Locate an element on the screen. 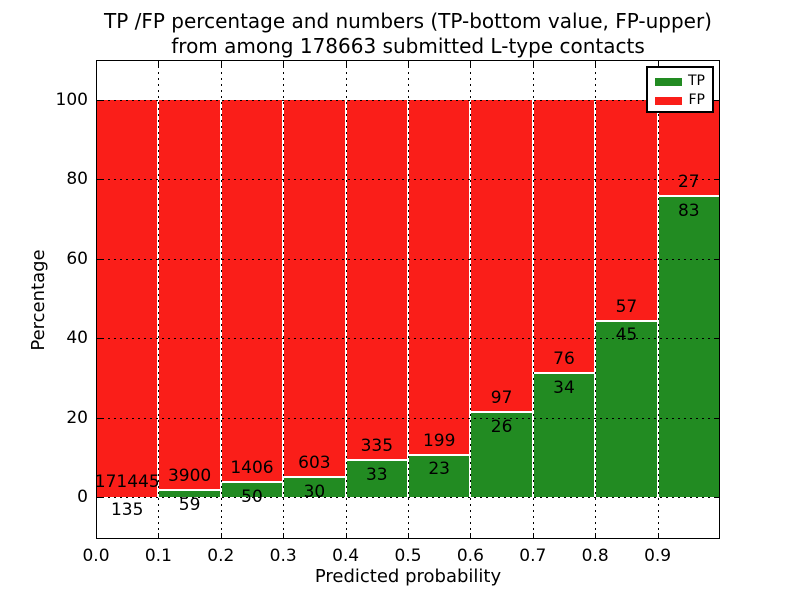 This screenshot has height=600, width=800. fp-count-label: 76 is located at coordinates (564, 359).